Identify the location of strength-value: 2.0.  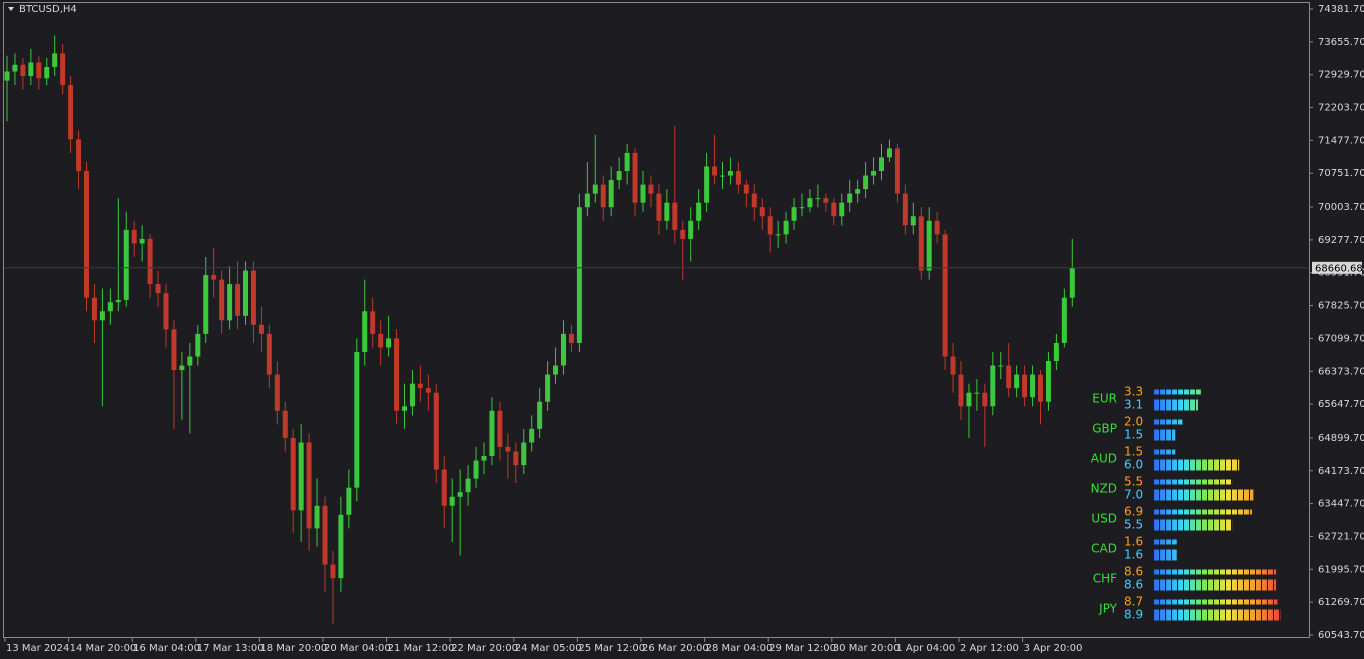
(1133, 422).